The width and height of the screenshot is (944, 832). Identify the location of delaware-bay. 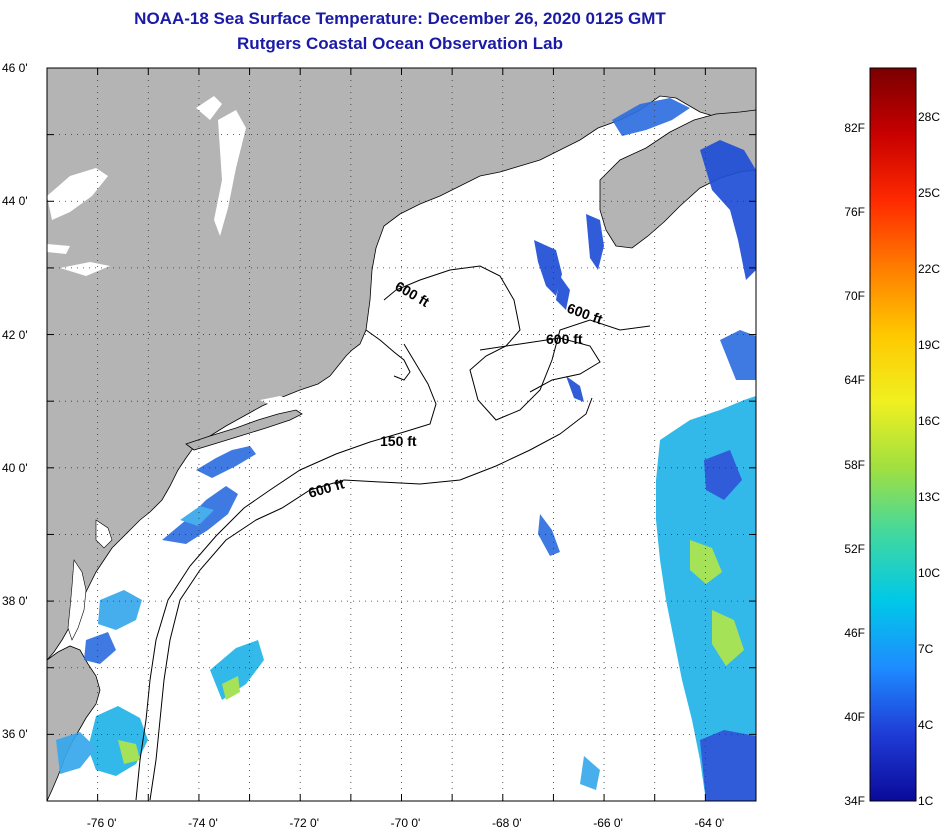
(104, 534).